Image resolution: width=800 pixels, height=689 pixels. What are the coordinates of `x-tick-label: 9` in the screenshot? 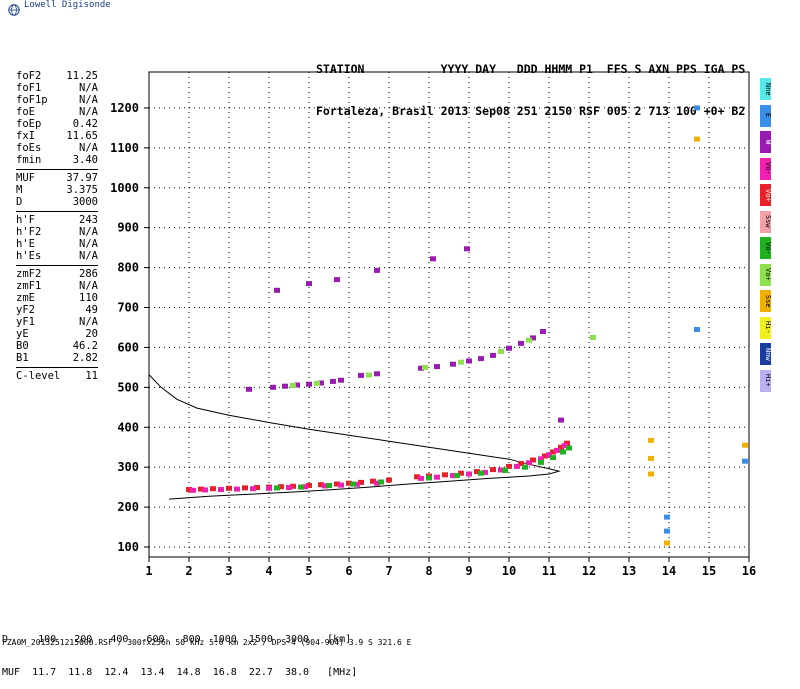 It's located at (468, 571).